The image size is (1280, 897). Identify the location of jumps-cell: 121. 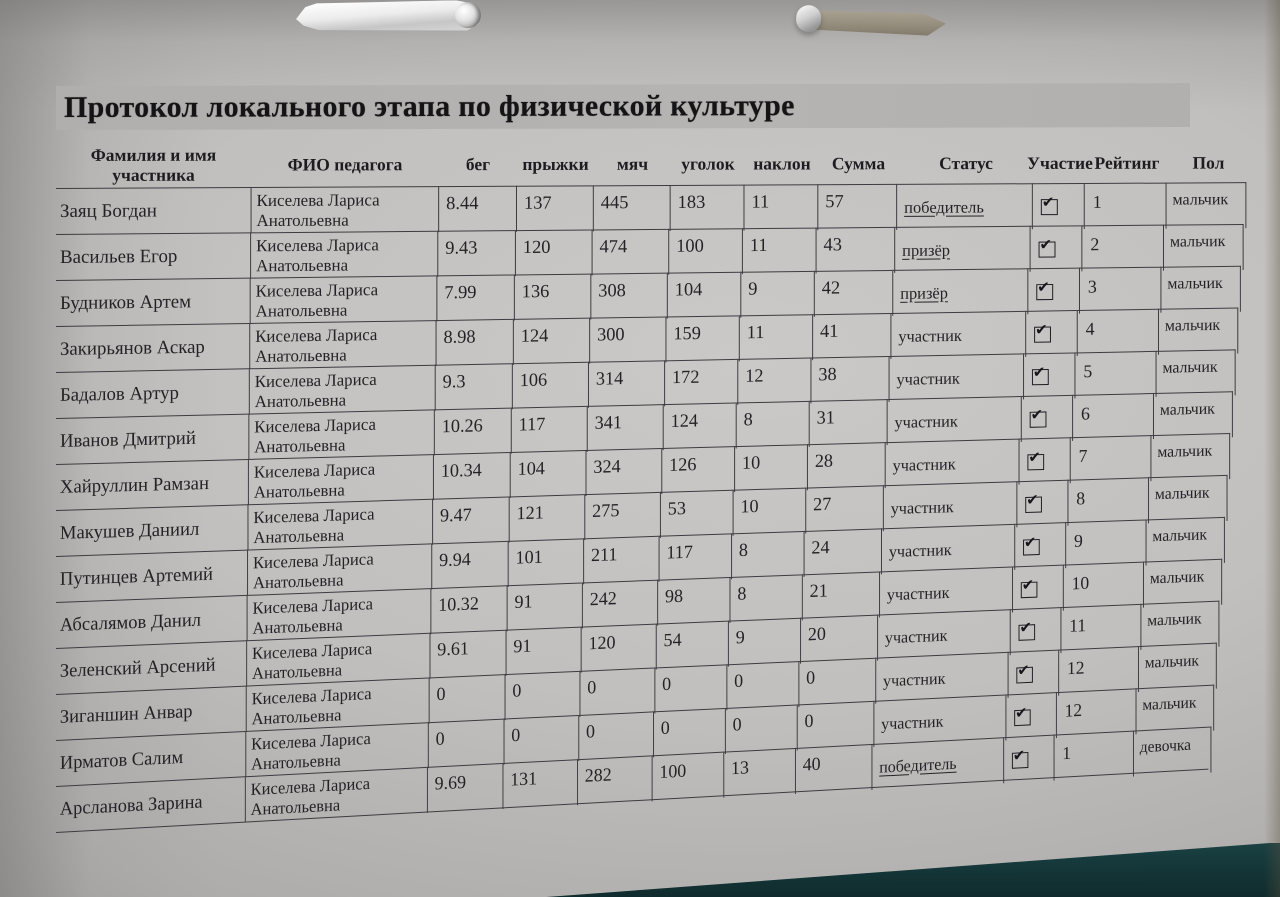
(546, 518).